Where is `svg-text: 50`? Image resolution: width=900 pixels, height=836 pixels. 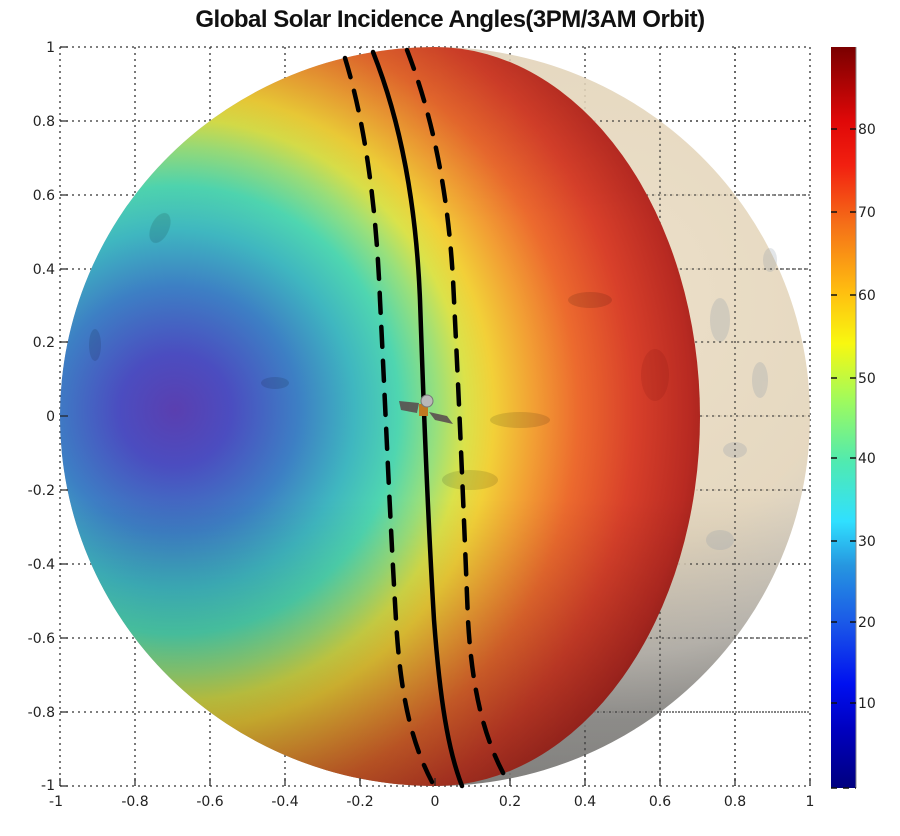
svg-text: 50 is located at coordinates (867, 379).